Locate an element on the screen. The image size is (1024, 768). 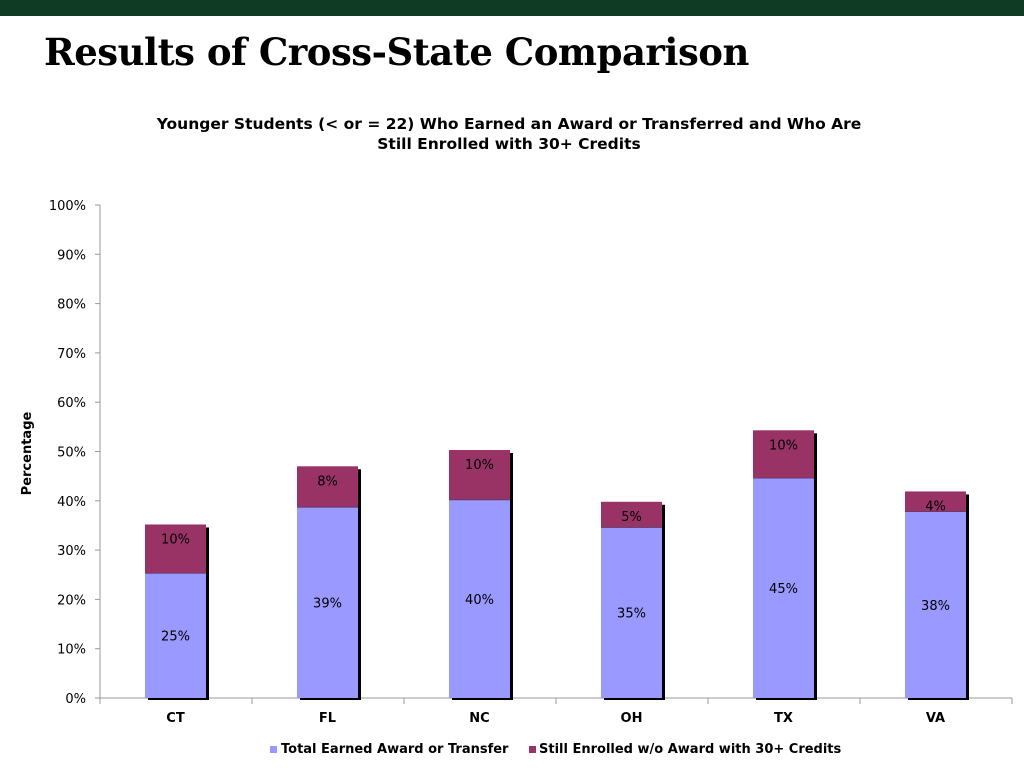
data-label: 38% is located at coordinates (935, 606).